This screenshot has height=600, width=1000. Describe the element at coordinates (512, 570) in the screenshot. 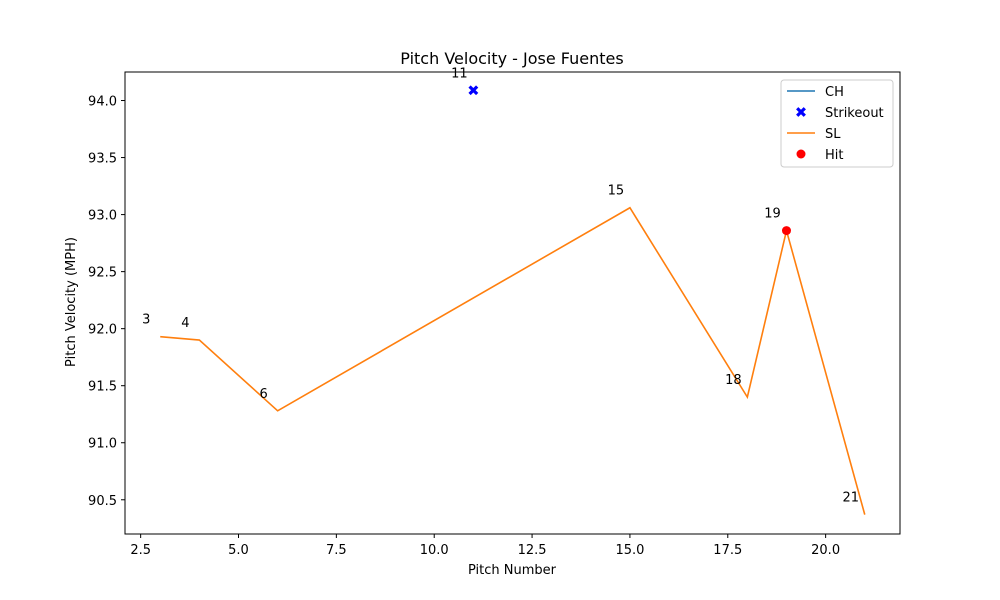

I see `x-axis-label: Pitch Number` at that location.